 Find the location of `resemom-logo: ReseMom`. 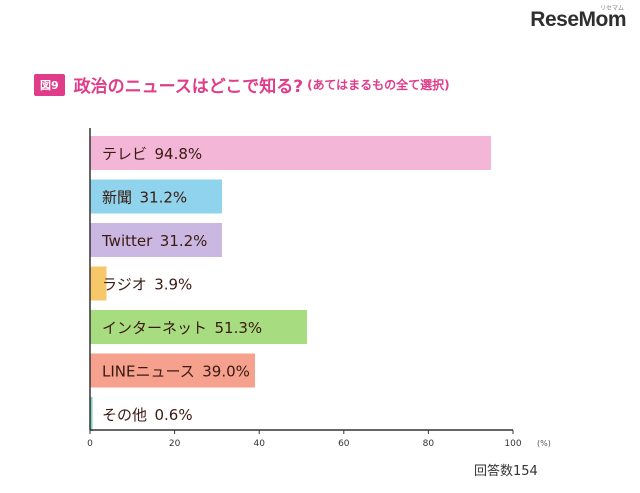

resemom-logo: ReseMom is located at coordinates (578, 19).